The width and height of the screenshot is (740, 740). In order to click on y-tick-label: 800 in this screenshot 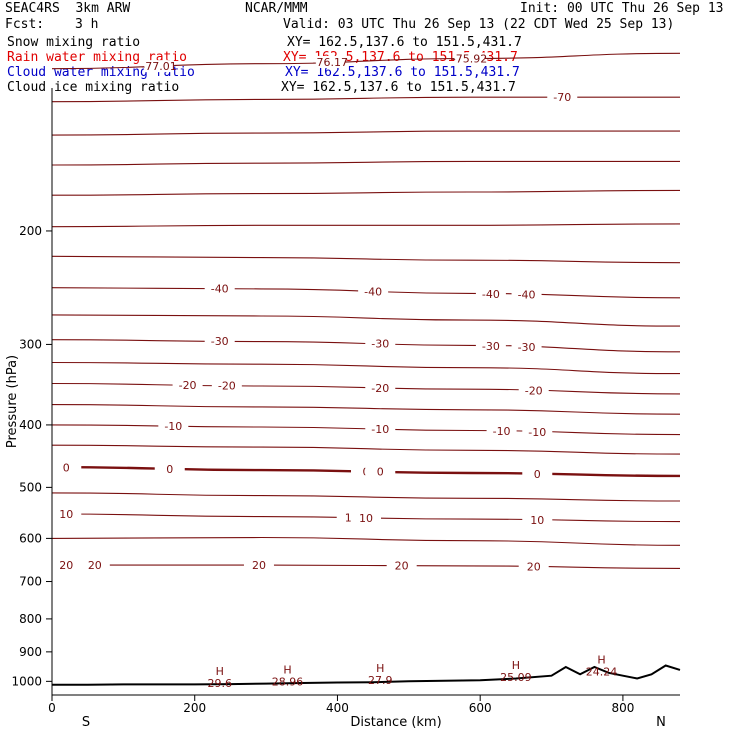, I will do `click(30, 619)`.